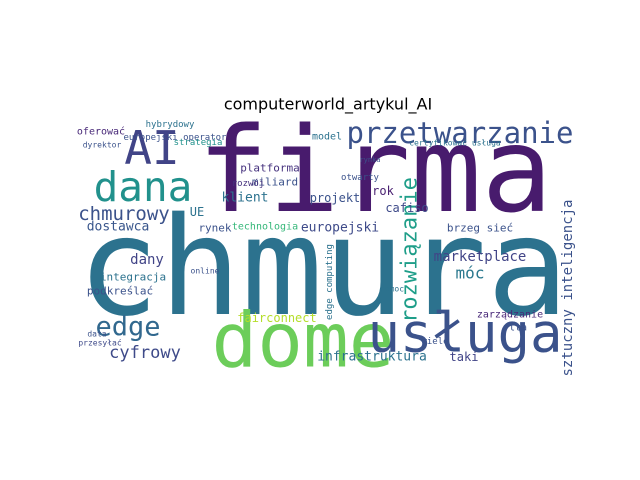  Describe the element at coordinates (143, 187) in the screenshot. I see `word: dana` at that location.